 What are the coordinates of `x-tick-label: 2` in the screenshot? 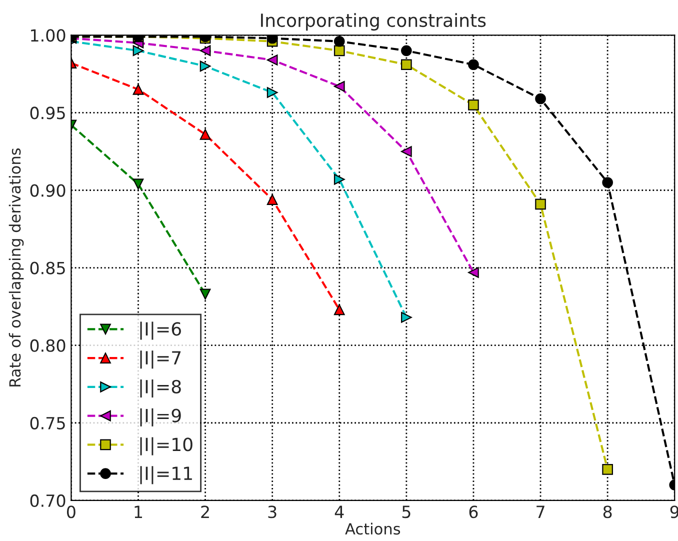 It's located at (205, 512).